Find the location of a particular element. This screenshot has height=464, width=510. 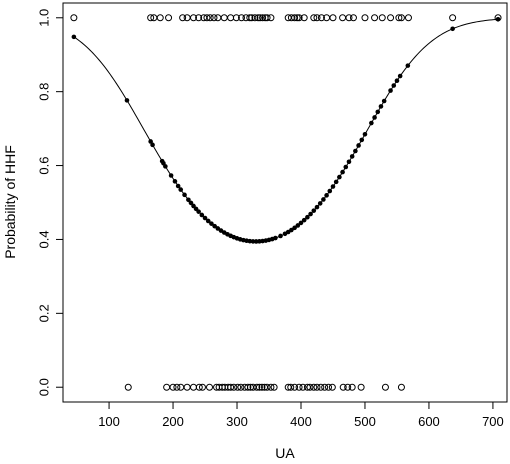

x-tick-label: 500 is located at coordinates (365, 421).